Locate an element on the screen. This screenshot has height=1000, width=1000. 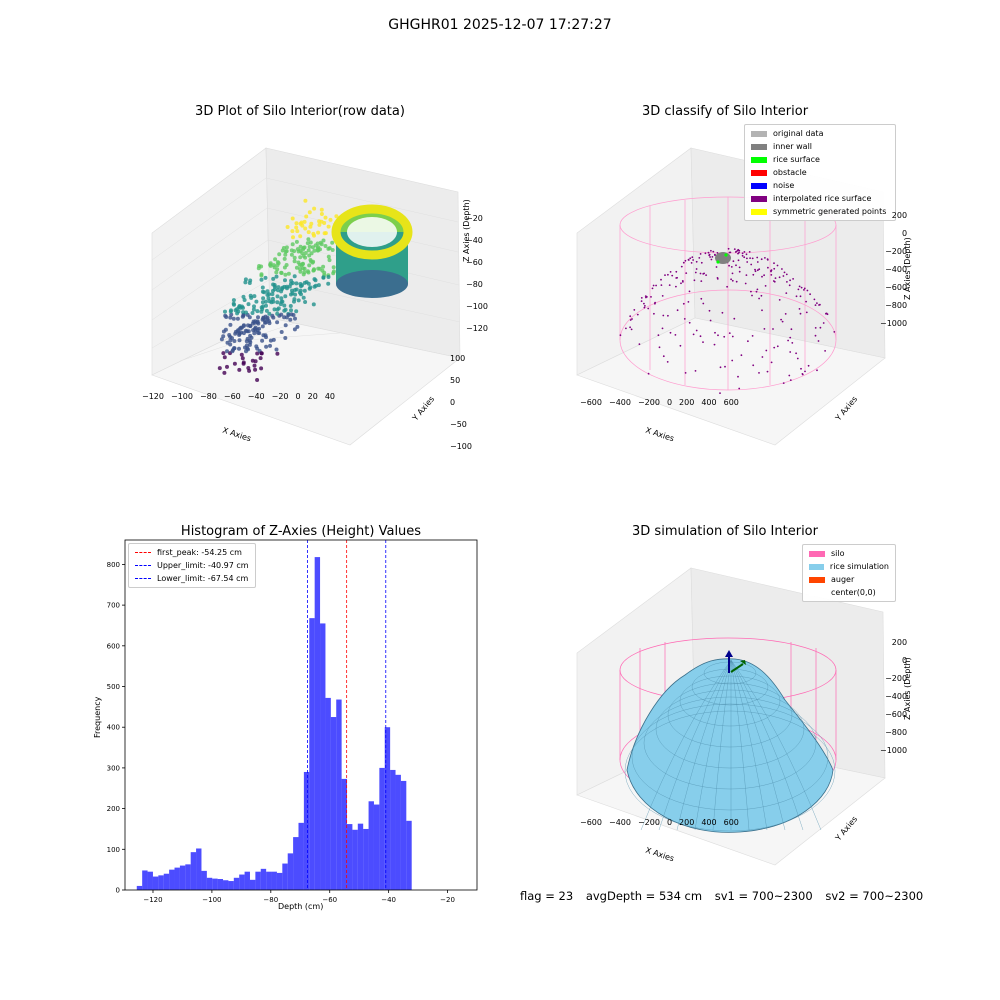
tick-label: 100 is located at coordinates (458, 358).